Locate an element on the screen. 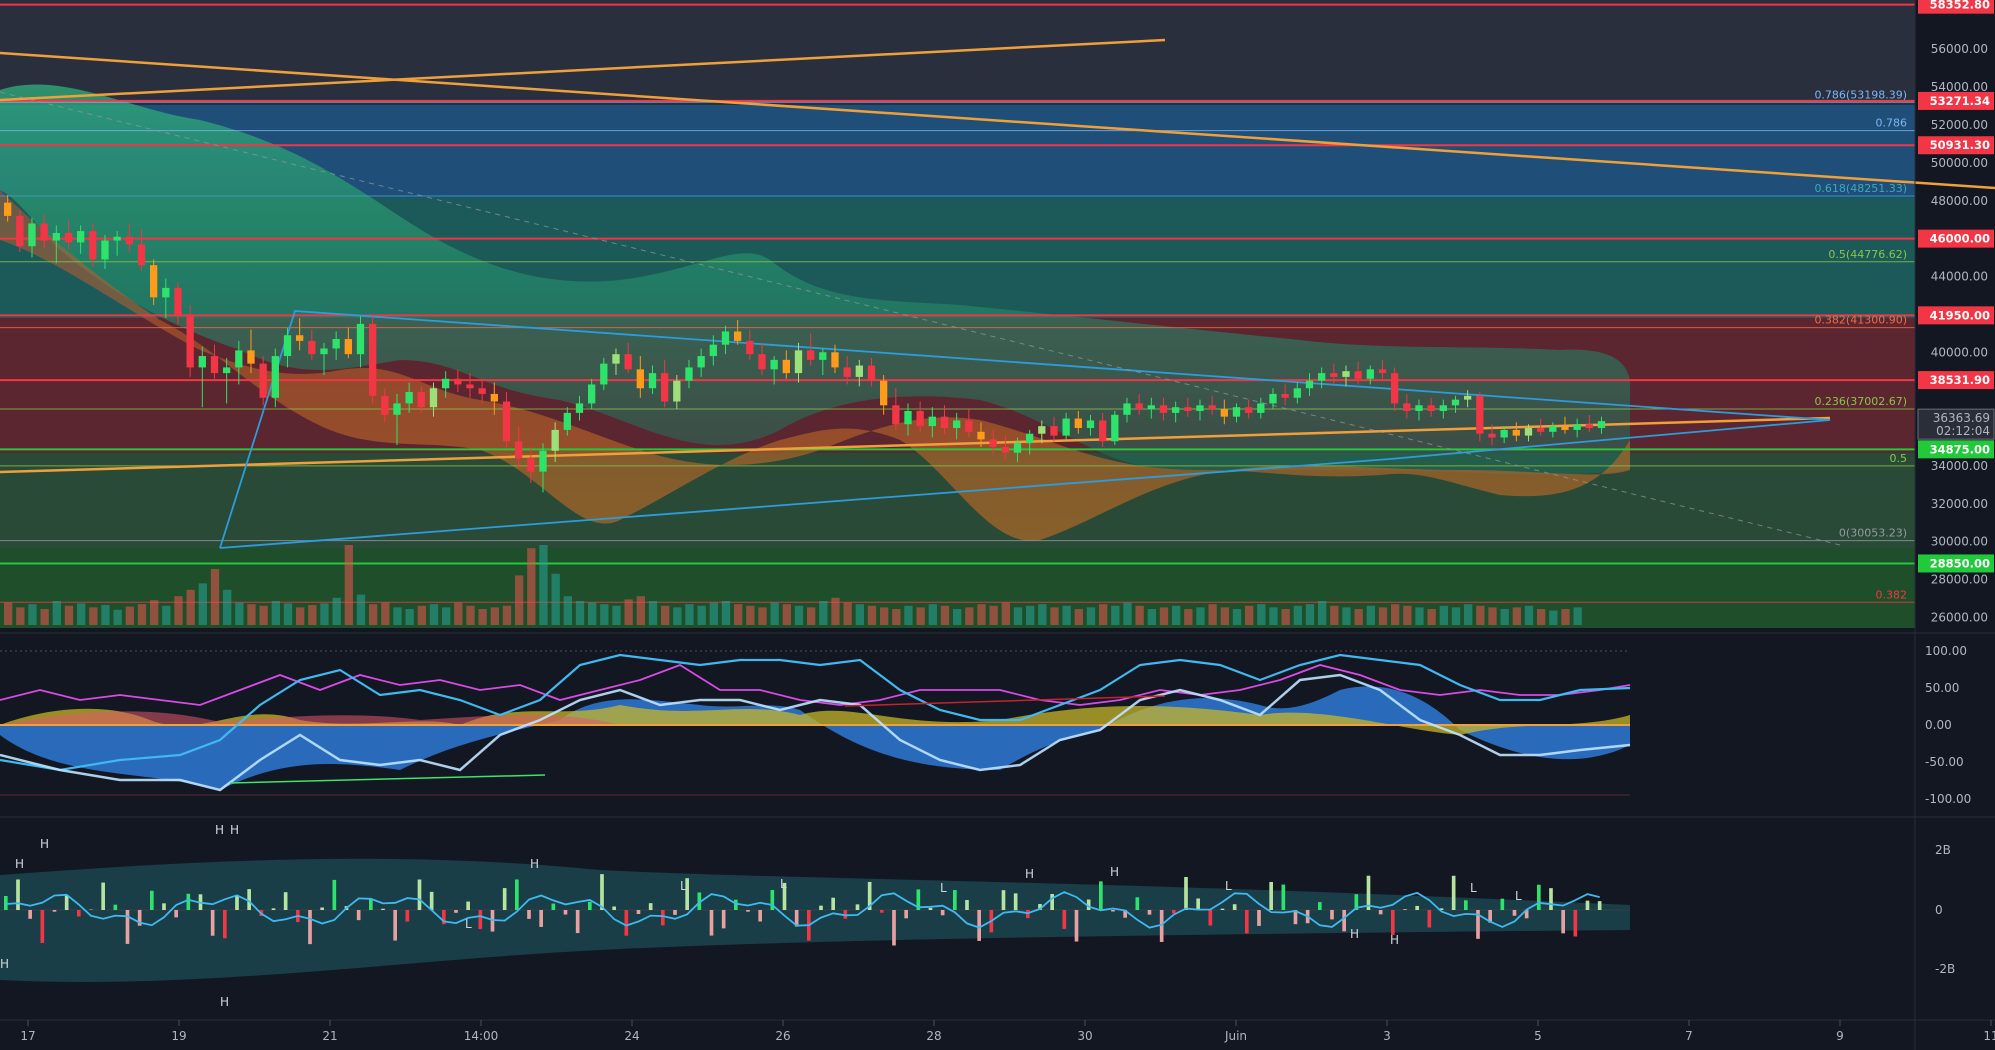 This screenshot has height=1050, width=1995. hl-marker: L is located at coordinates (1228, 886).